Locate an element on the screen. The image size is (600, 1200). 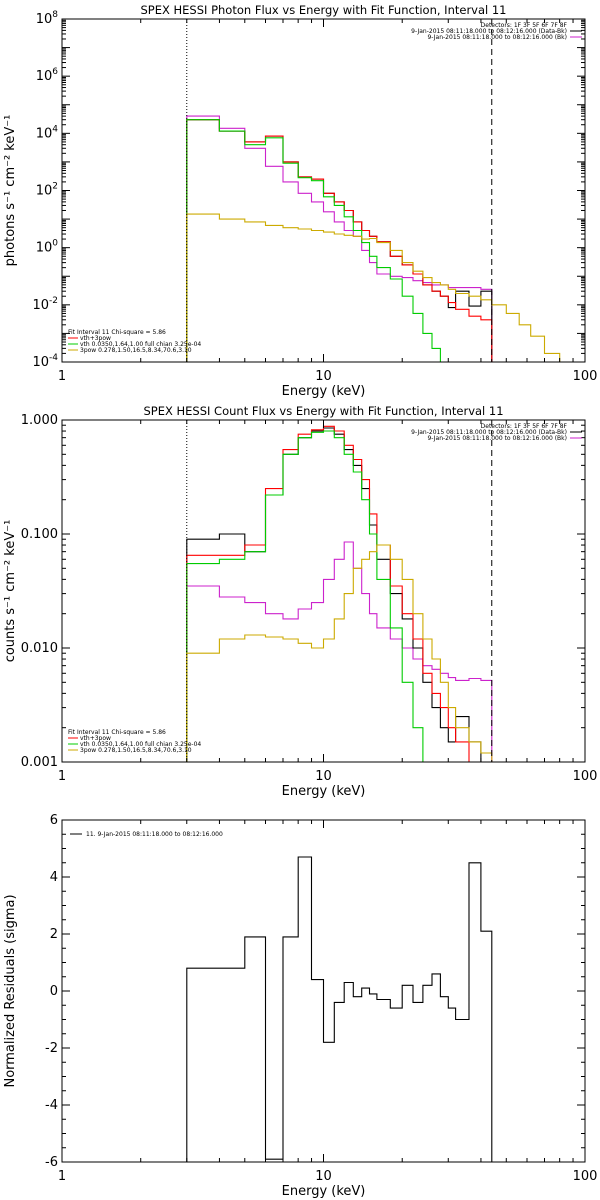
y-tick-label: 10⁻⁴ is located at coordinates (45, 361).